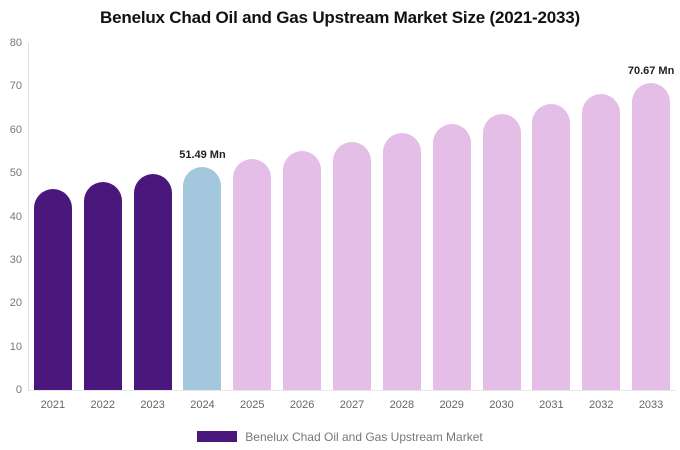 This screenshot has width=680, height=450. What do you see at coordinates (551, 247) in the screenshot?
I see `bar-2031` at bounding box center [551, 247].